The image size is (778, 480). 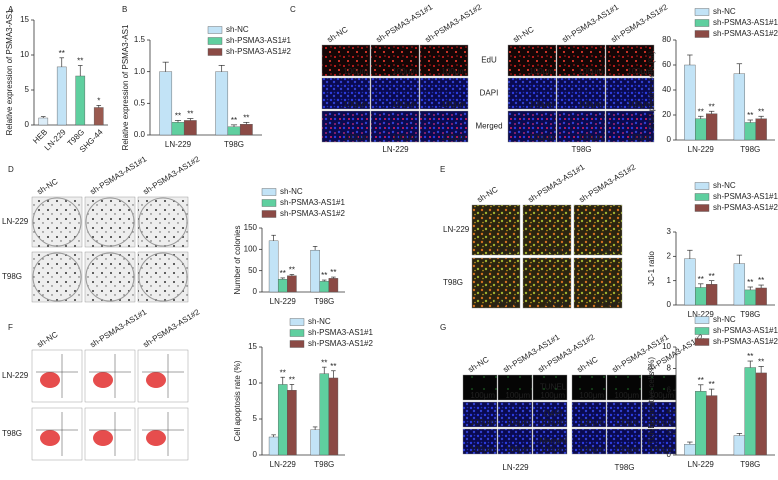 I want to click on row-label: TUNEL, so click(x=553, y=387).